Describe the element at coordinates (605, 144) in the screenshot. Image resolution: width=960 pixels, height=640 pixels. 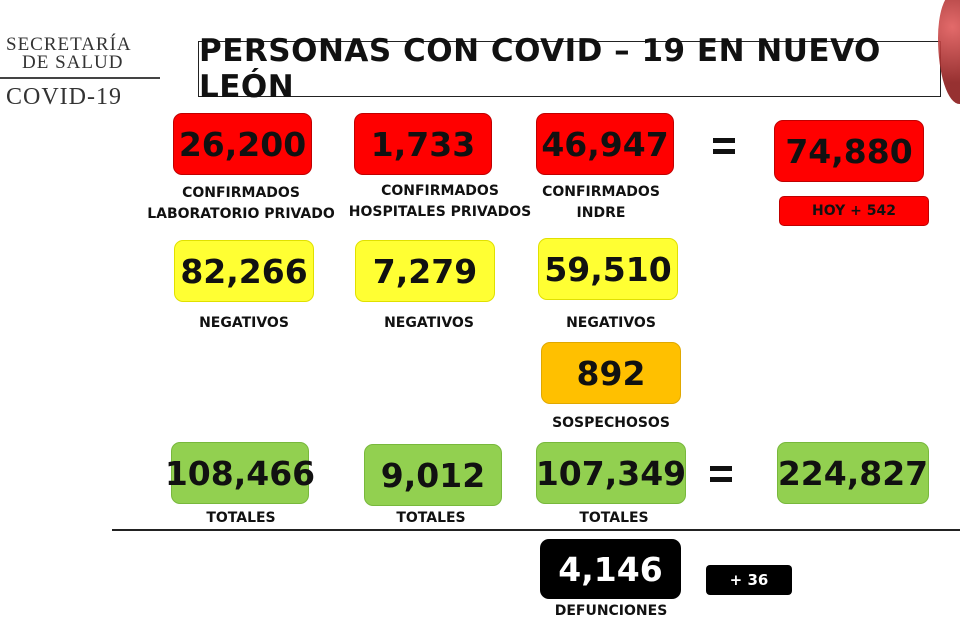
I see `confirmed-indre-value: 46,947` at that location.